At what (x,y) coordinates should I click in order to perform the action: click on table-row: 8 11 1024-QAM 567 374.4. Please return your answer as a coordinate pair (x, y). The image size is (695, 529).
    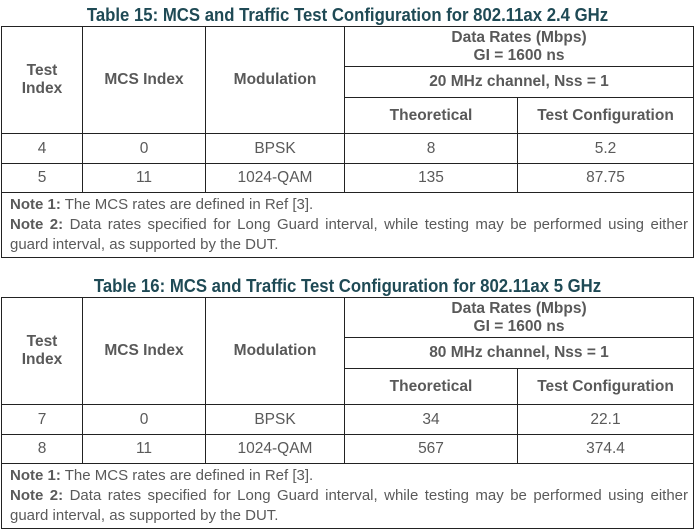
    Looking at the image, I should click on (347, 449).